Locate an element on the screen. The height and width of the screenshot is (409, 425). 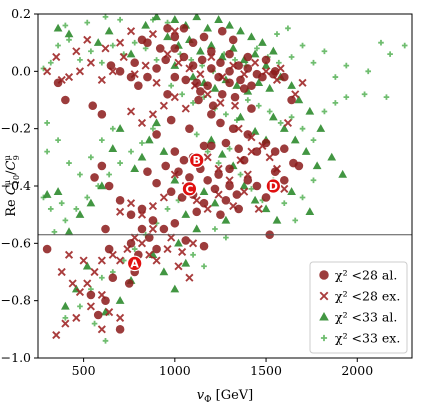
benchmarks-layer: A B C D is located at coordinates (204, 212).